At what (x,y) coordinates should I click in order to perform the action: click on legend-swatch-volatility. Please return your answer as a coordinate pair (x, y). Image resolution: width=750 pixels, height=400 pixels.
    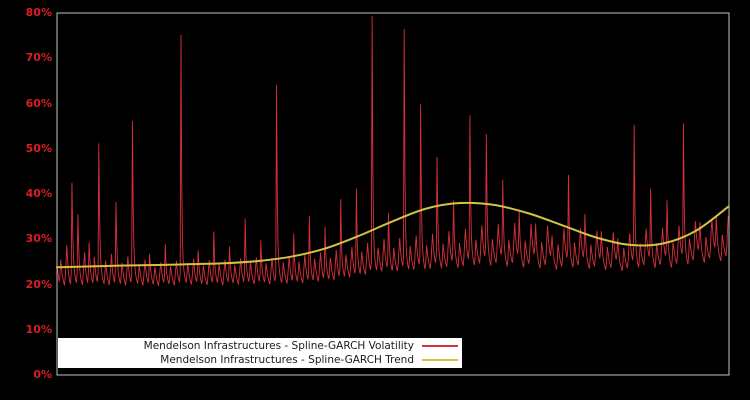
    Looking at the image, I should click on (440, 346).